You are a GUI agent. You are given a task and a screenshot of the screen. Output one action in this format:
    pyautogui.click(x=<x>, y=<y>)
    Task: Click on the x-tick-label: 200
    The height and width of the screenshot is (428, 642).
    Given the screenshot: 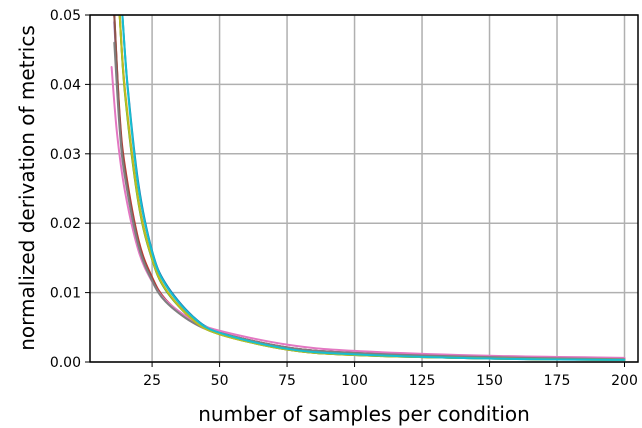 What is the action you would take?
    pyautogui.click(x=624, y=381)
    